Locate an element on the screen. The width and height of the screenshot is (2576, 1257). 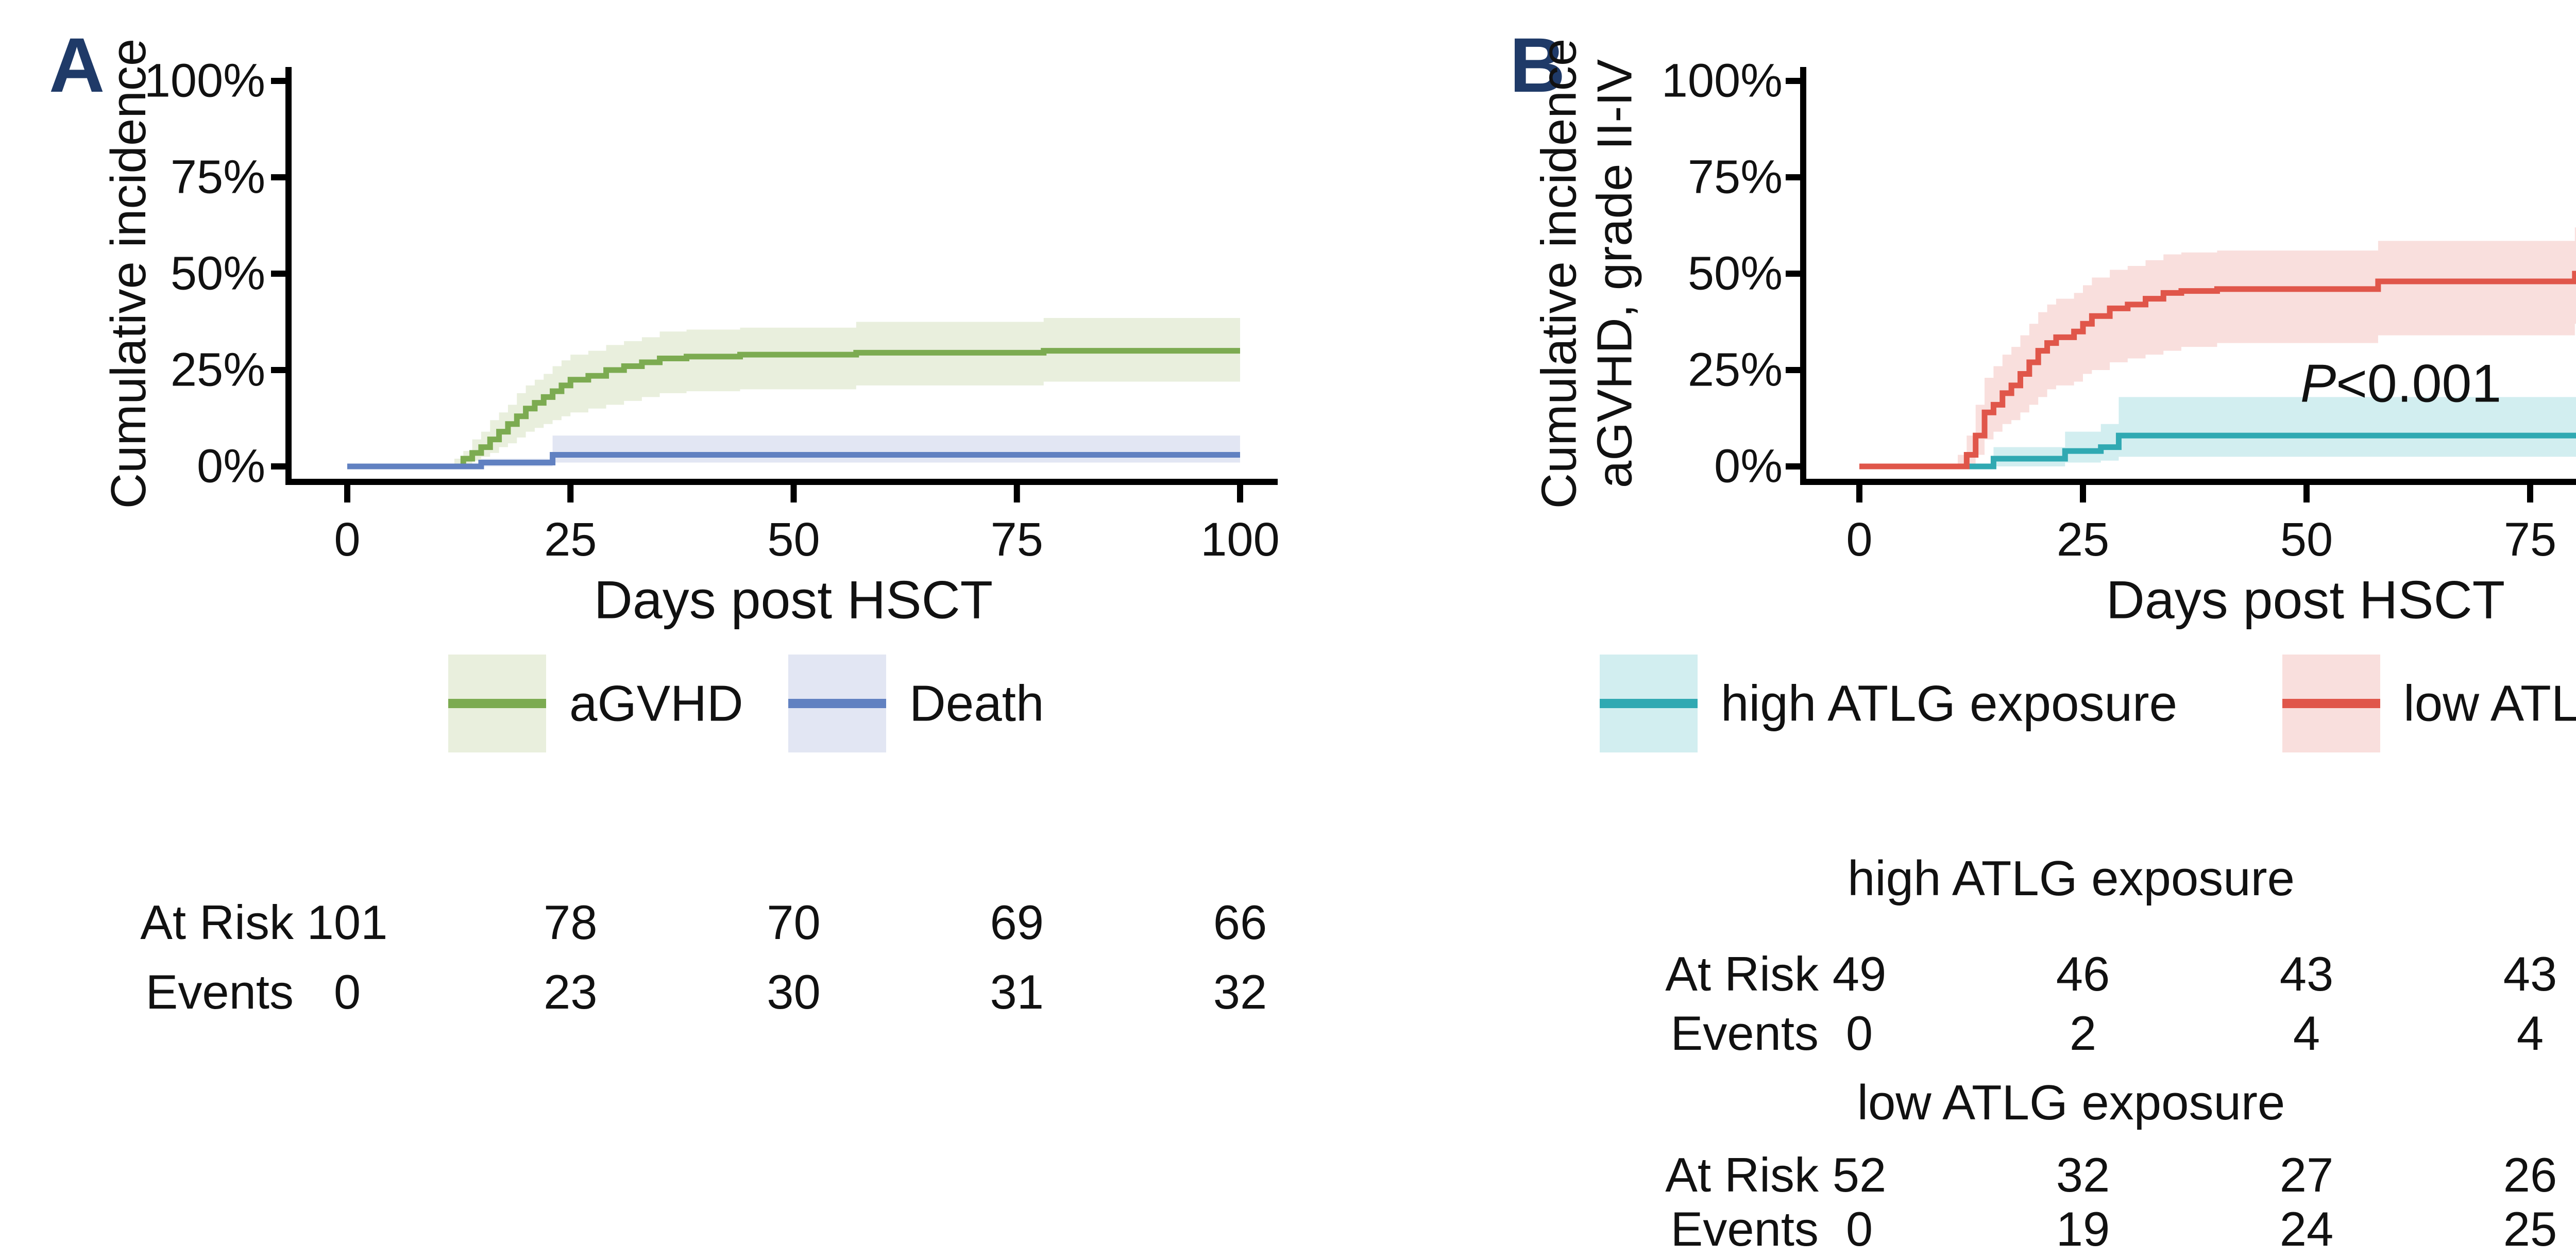
a-x-tick-label: 25 is located at coordinates (570, 539).